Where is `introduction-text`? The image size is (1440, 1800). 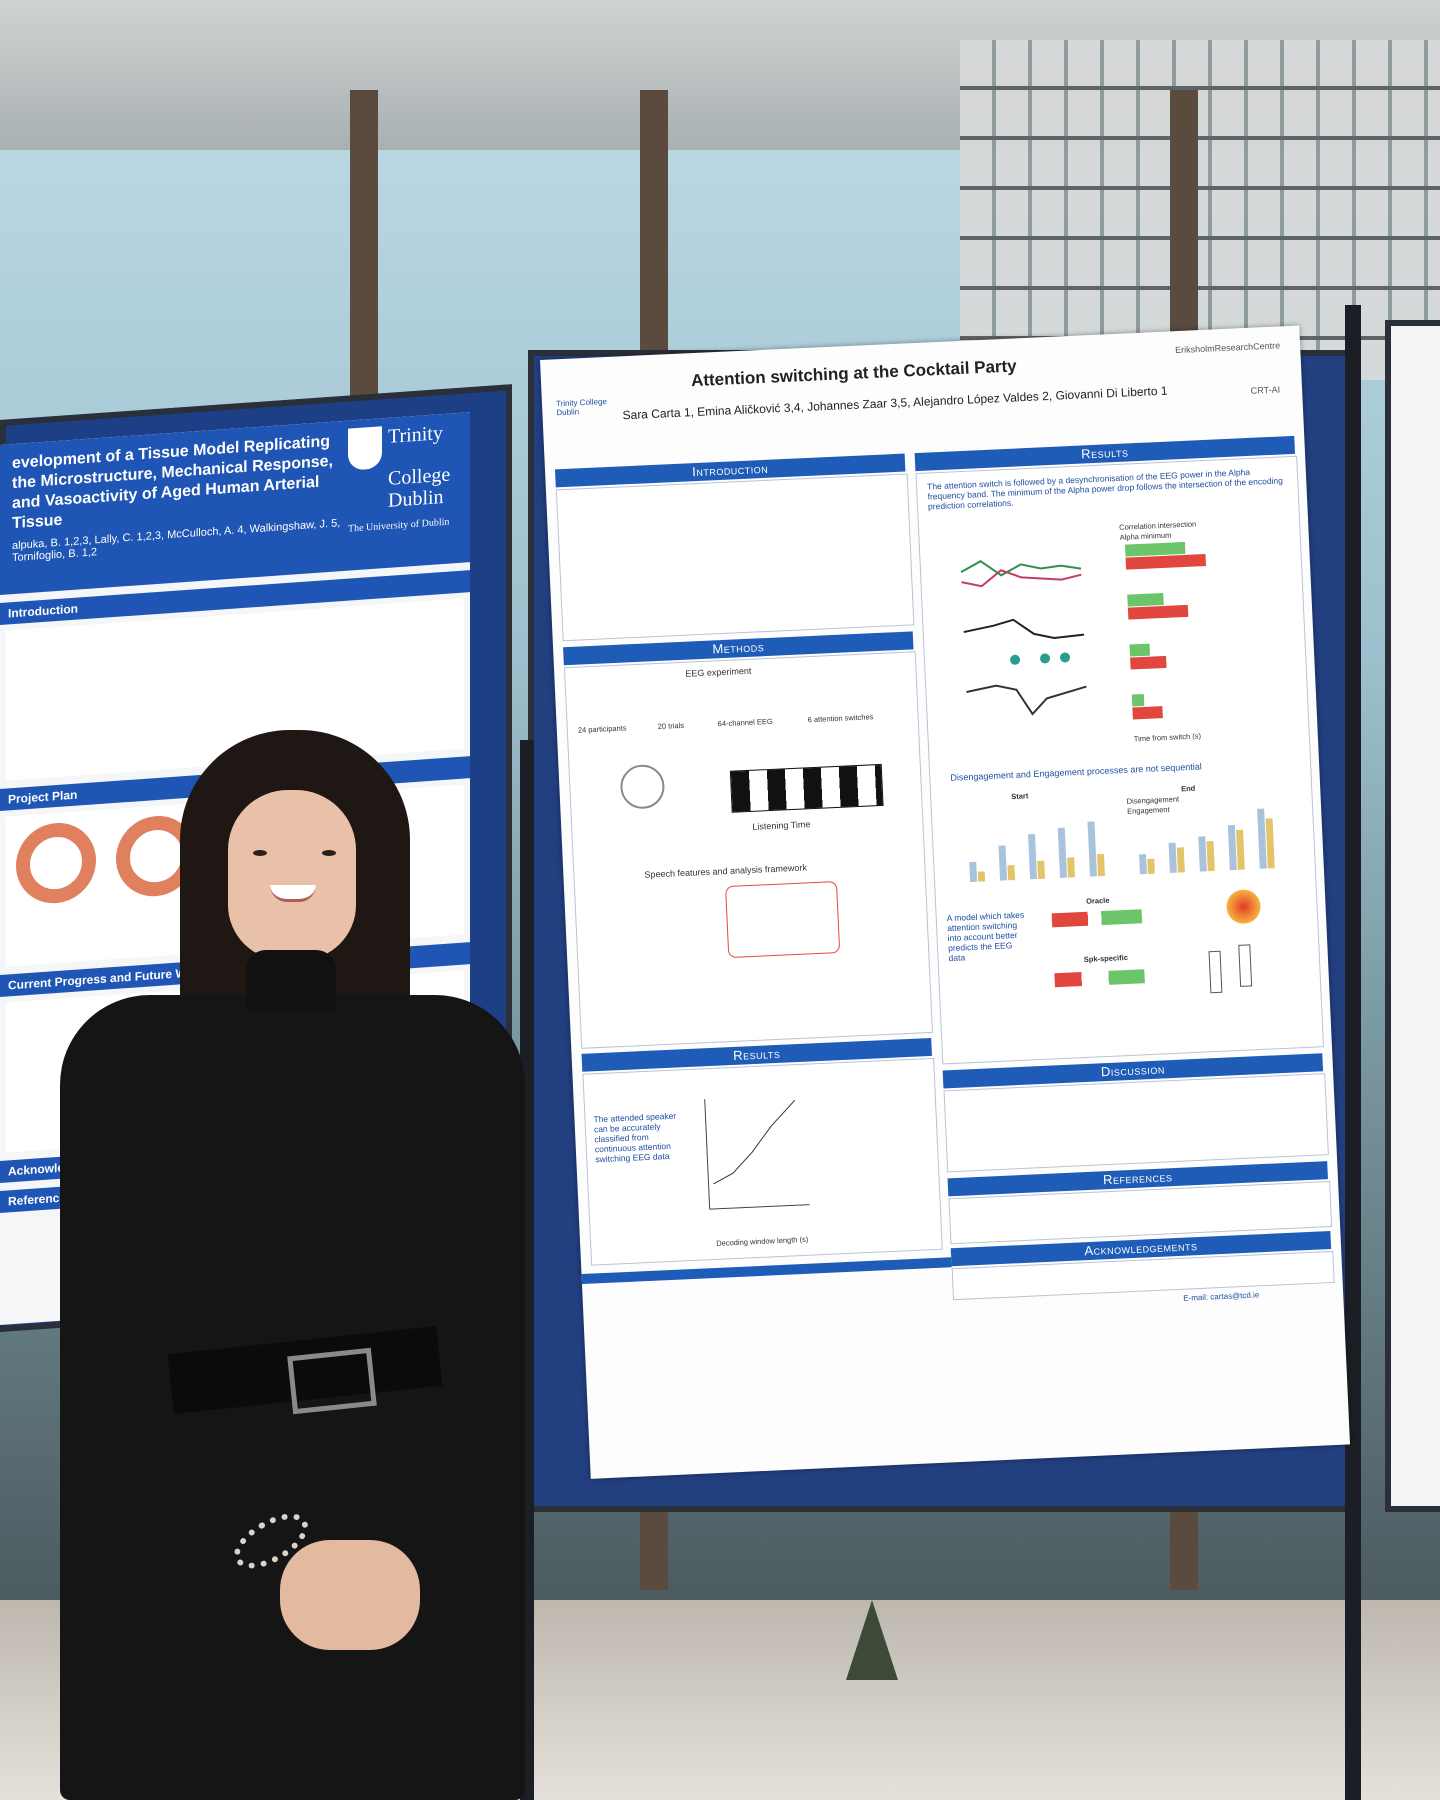
introduction-text is located at coordinates (730, 490).